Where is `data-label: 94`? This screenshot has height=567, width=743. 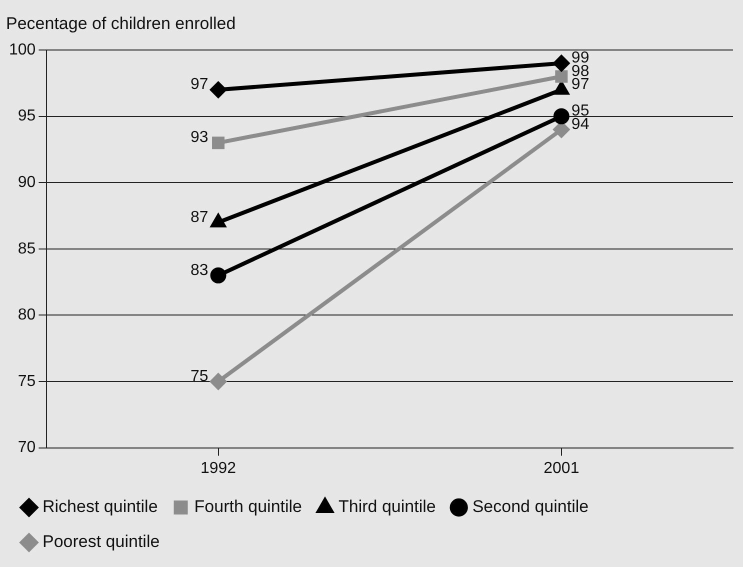
data-label: 94 is located at coordinates (580, 124).